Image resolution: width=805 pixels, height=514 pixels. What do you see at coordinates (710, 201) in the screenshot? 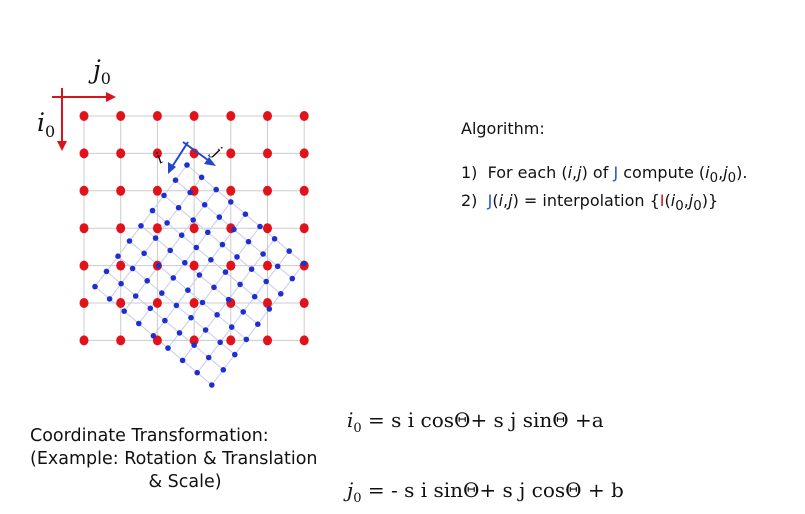
I see `step-2-text-d: )}` at bounding box center [710, 201].